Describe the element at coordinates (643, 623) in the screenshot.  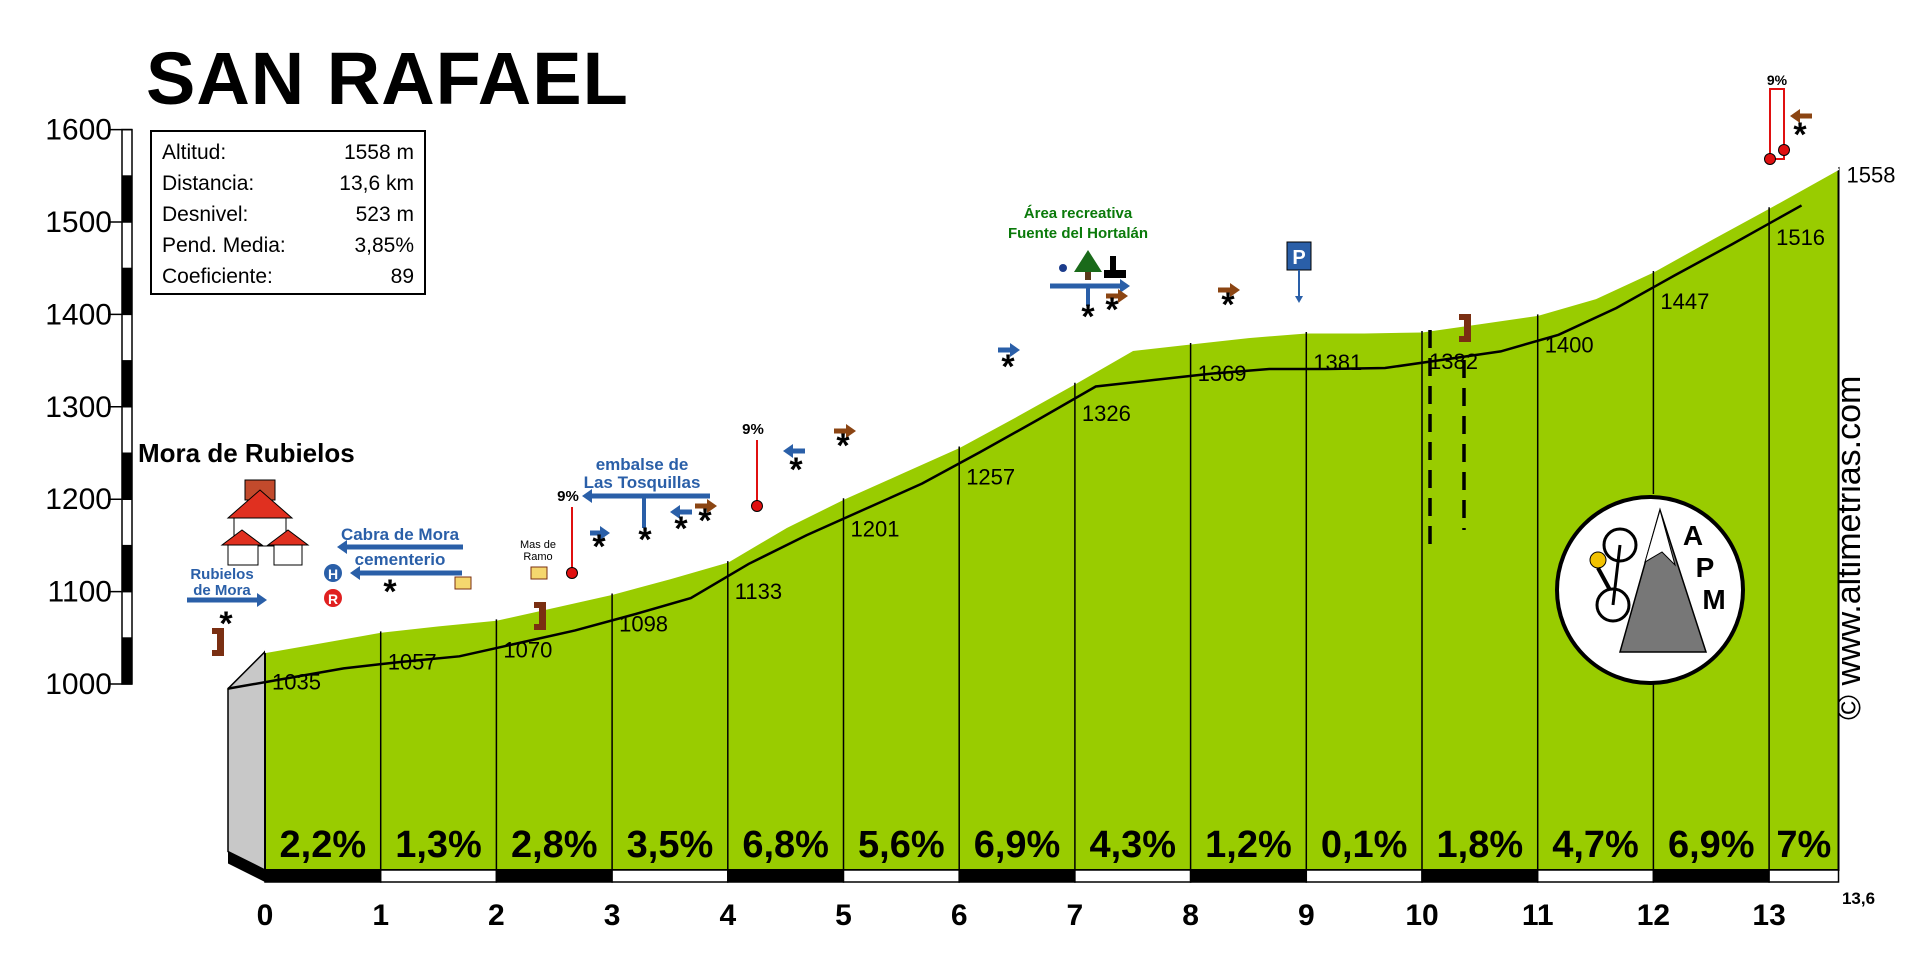
I see `altitude-label: 1098` at that location.